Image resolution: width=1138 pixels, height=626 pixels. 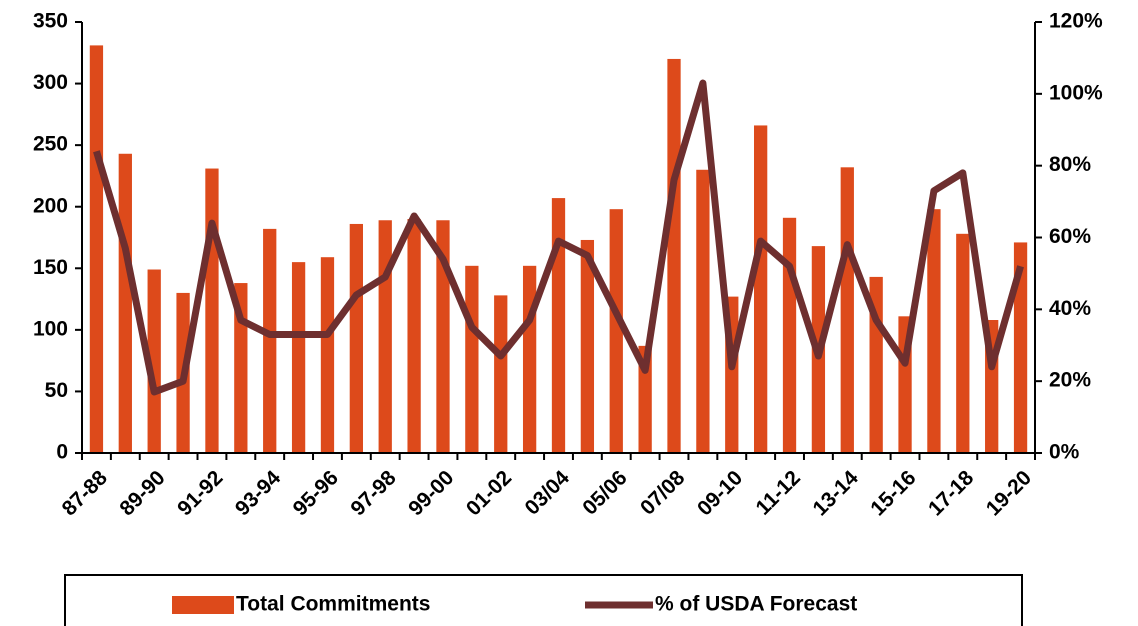 What do you see at coordinates (1070, 236) in the screenshot?
I see `y2-tick-label: 60%` at bounding box center [1070, 236].